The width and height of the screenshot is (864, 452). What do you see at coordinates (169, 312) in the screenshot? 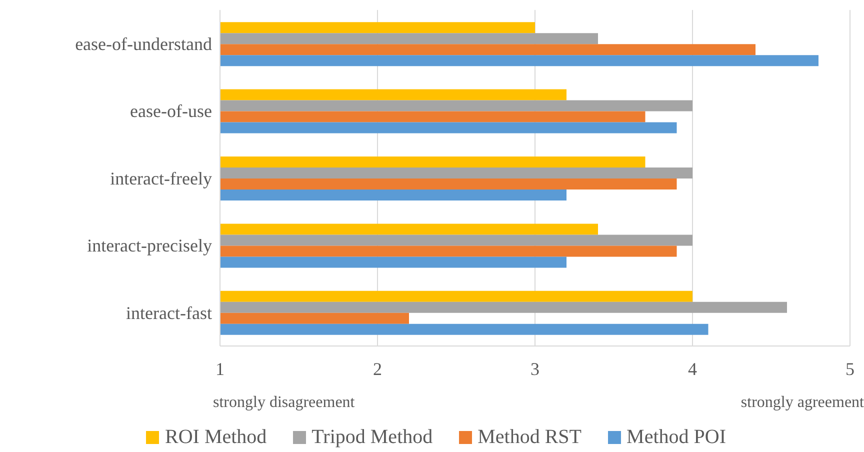
I see `y-tick-label: interact-fast` at bounding box center [169, 312].